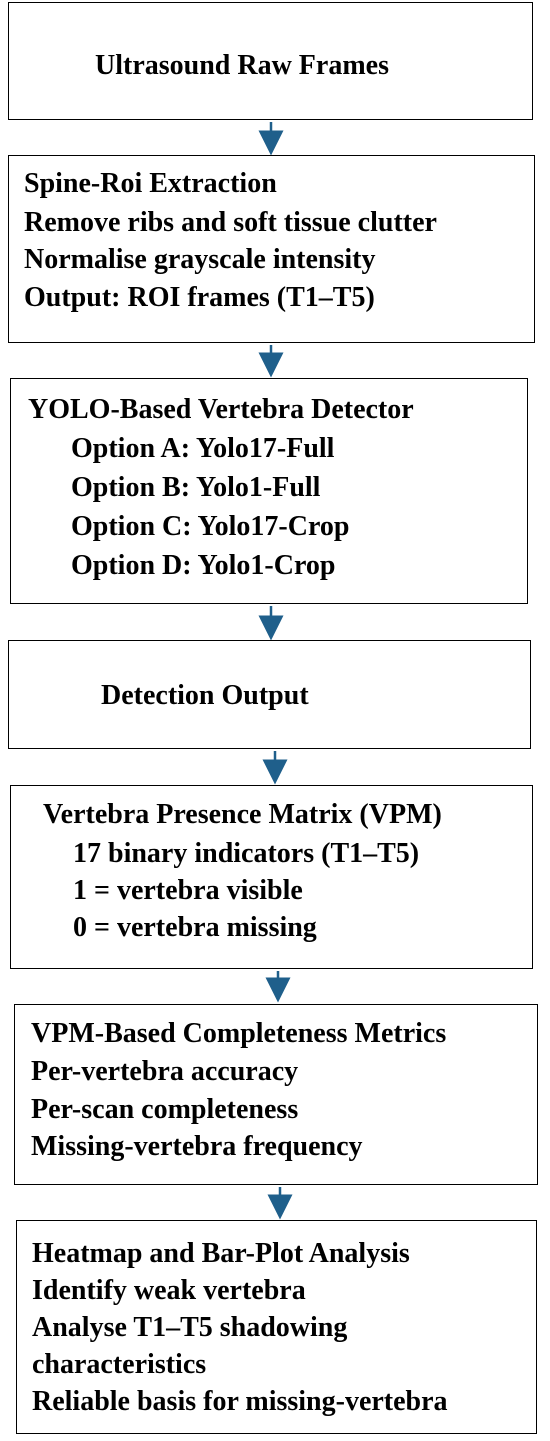 This screenshot has width=550, height=1441. What do you see at coordinates (188, 890) in the screenshot?
I see `box-line: 1 = vertebra visible` at bounding box center [188, 890].